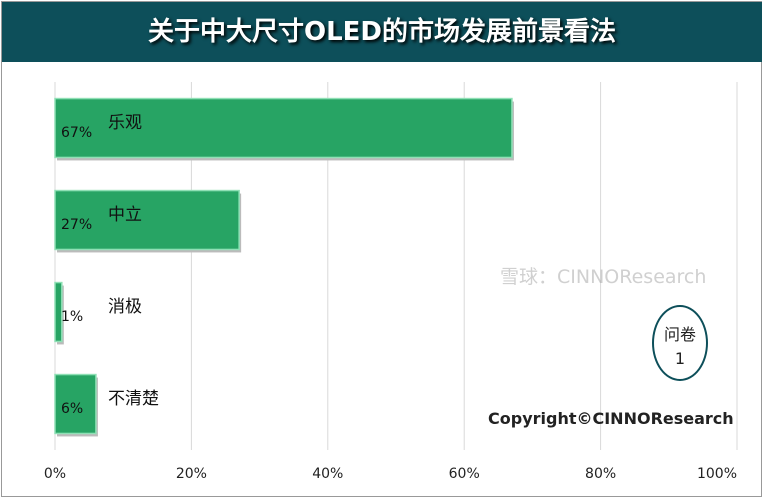  I want to click on badge-label: 问卷, so click(679, 334).